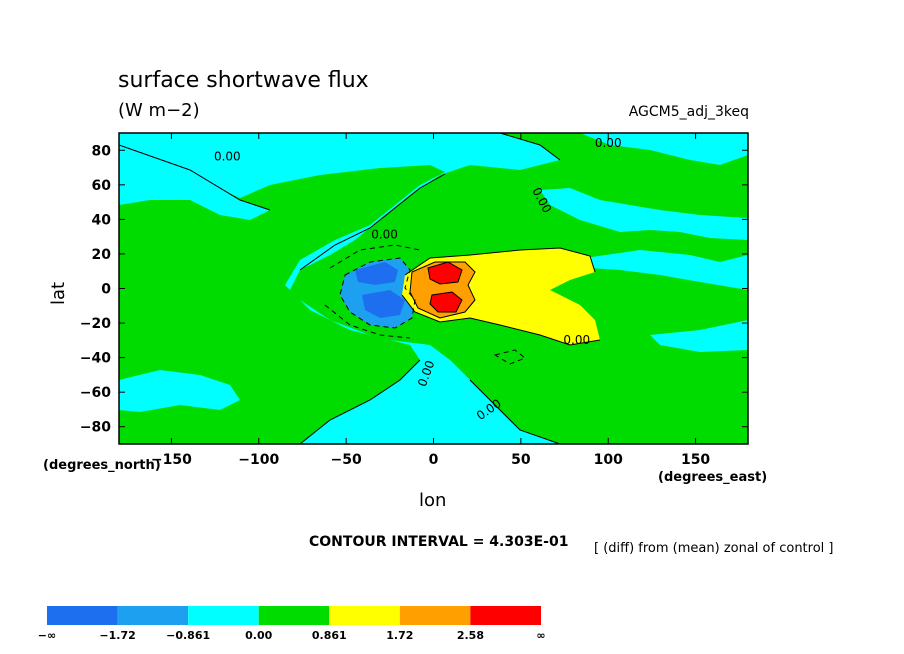 The image size is (904, 654). What do you see at coordinates (329, 635) in the screenshot?
I see `colorbar-label: 0.861` at bounding box center [329, 635].